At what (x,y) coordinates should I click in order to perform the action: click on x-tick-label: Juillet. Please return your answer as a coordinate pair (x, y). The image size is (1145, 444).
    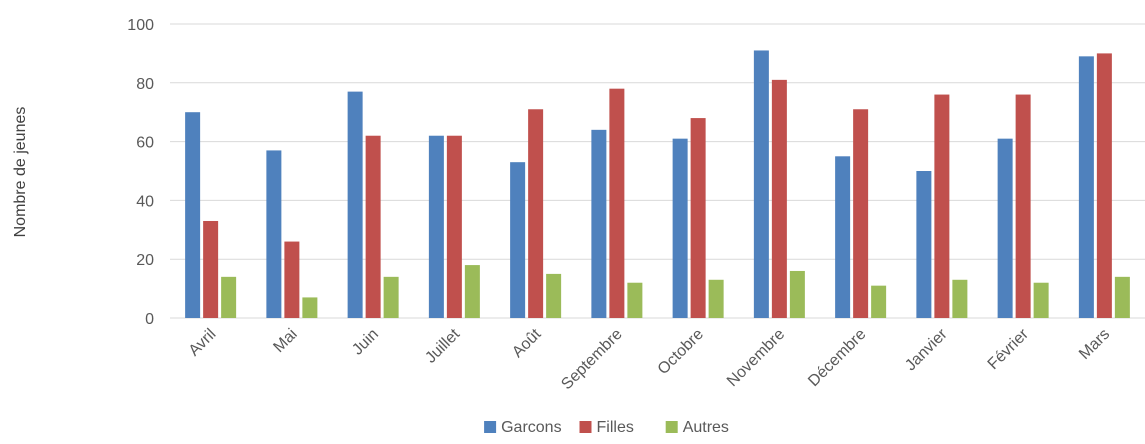
    Looking at the image, I should click on (442, 345).